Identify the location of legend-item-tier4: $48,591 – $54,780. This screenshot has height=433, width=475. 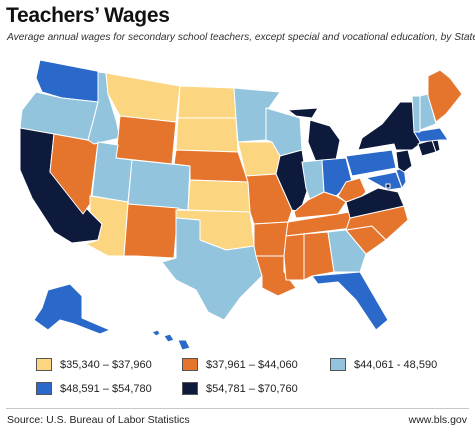
(94, 388).